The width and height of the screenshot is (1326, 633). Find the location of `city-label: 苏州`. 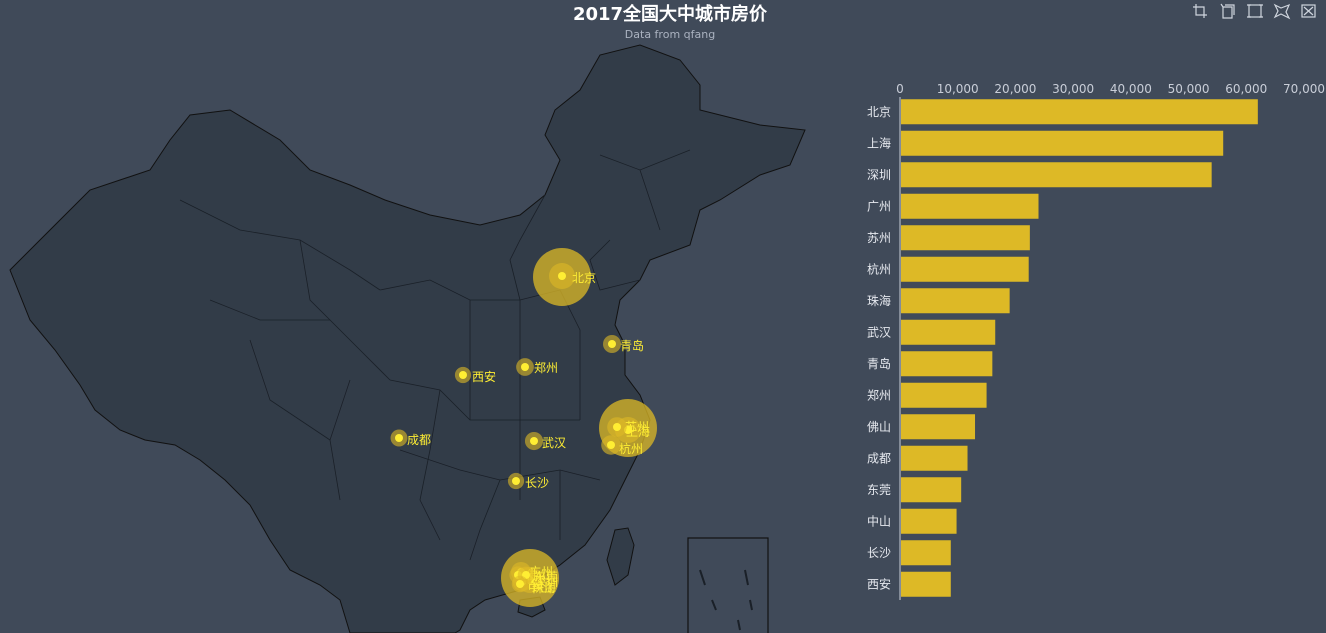

city-label: 苏州 is located at coordinates (637, 427).